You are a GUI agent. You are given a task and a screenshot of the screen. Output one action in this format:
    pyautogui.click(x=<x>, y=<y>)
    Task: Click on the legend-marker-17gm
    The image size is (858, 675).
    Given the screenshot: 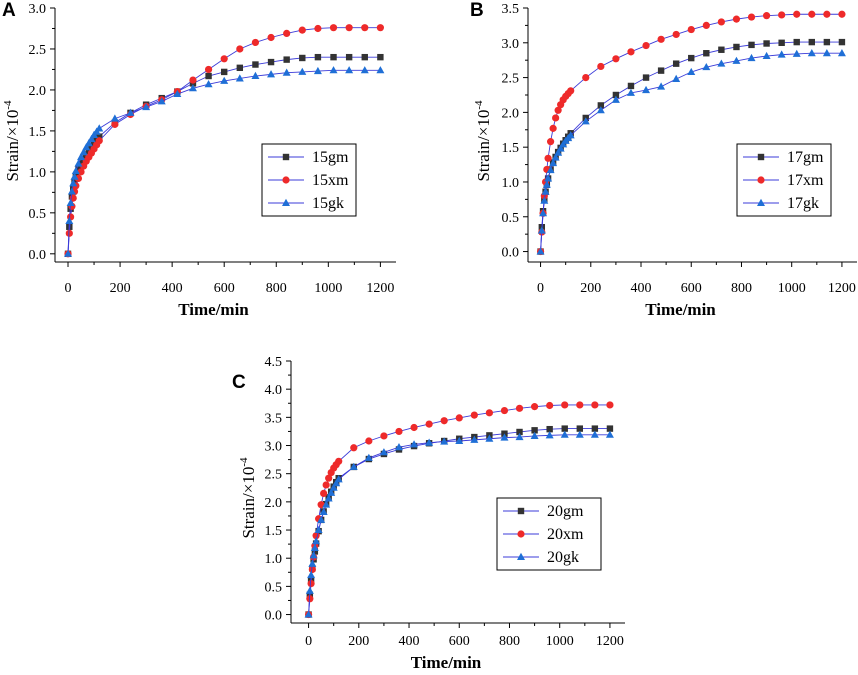 What is the action you would take?
    pyautogui.click(x=761, y=157)
    